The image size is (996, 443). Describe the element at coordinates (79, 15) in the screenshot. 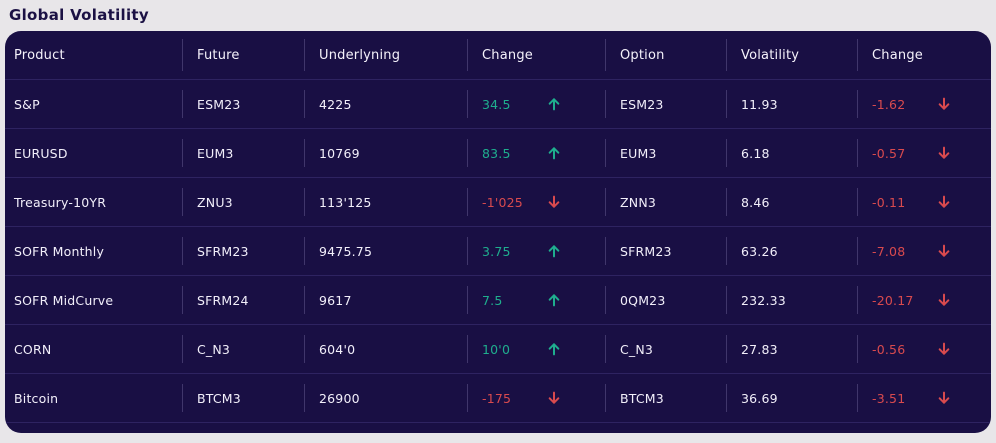

I see `page-title: Global Volatility` at that location.